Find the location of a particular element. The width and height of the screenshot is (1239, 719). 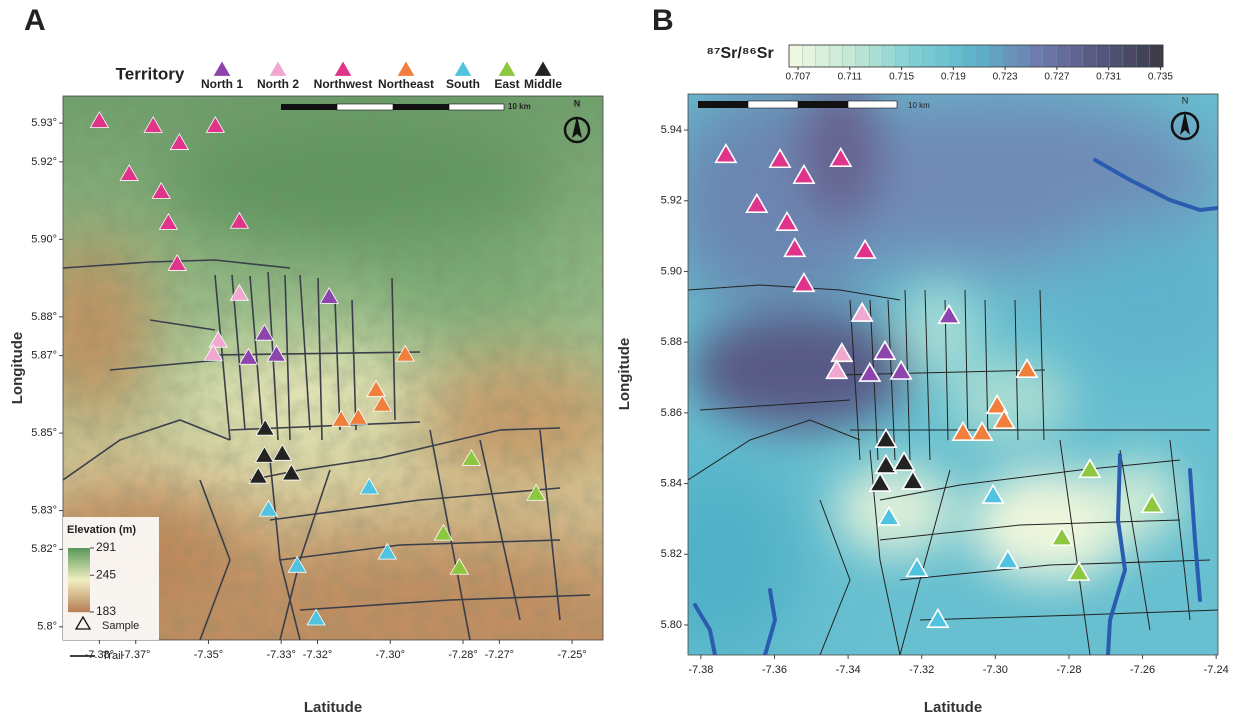

legend-label: Northwest is located at coordinates (343, 84).